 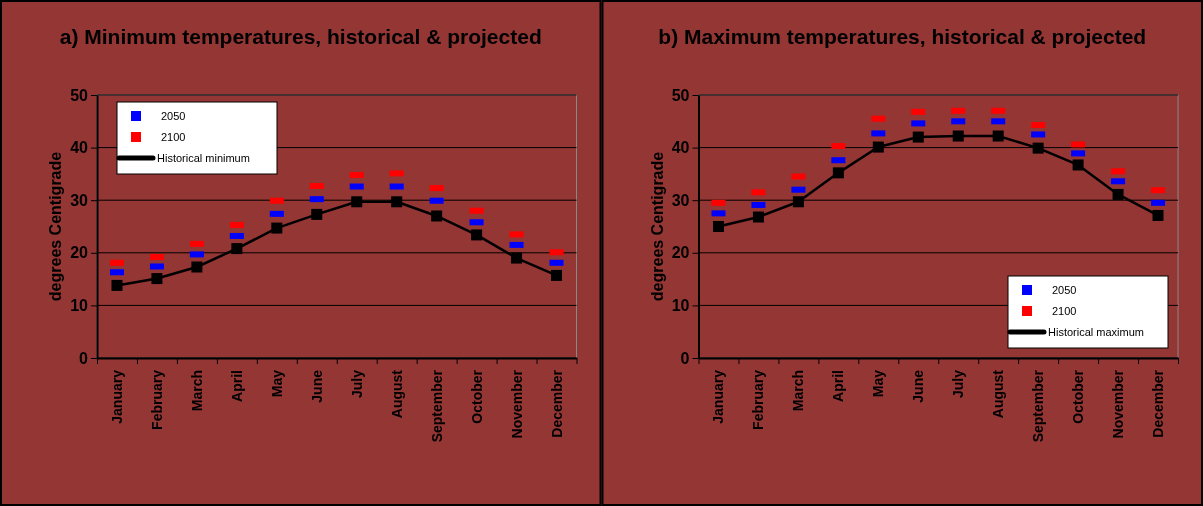 What do you see at coordinates (300, 36) in the screenshot?
I see `chart-title: a) Minimum temperatures, historical & projected` at bounding box center [300, 36].